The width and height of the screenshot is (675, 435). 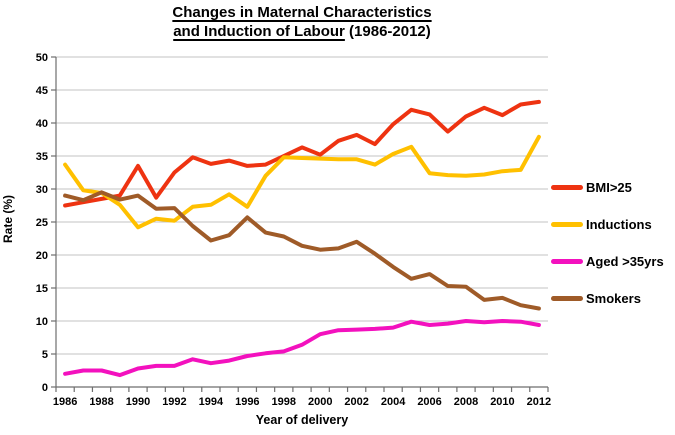 I want to click on x-tick-label: 1990, so click(x=138, y=402).